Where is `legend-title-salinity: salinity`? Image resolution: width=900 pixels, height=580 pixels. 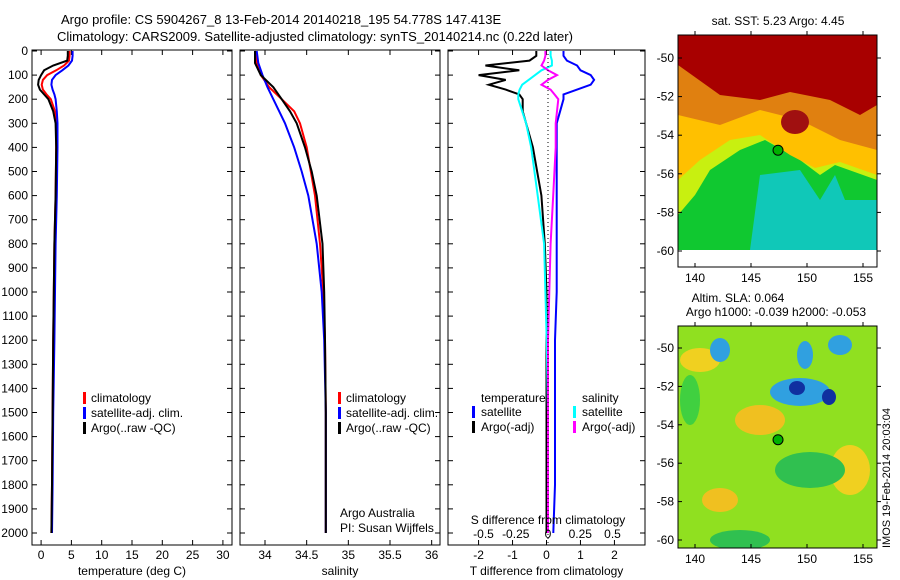
legend-title-salinity: salinity is located at coordinates (600, 398).